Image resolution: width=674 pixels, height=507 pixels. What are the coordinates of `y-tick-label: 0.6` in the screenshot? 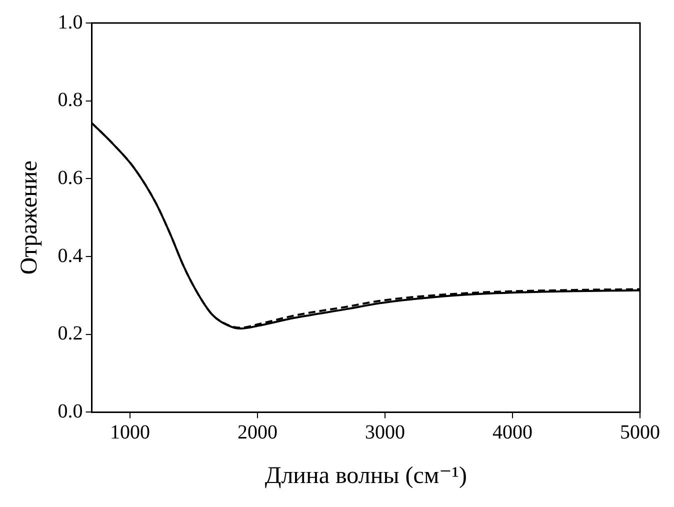 It's located at (70, 177).